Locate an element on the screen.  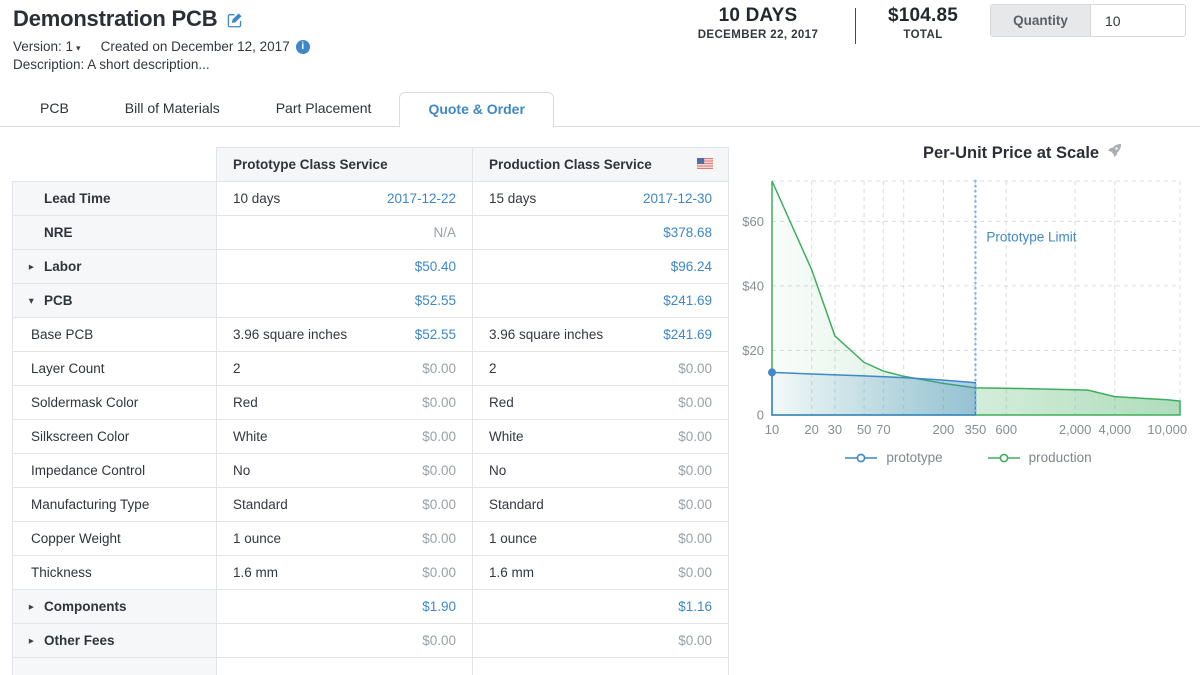
row-label: ▸ Labor is located at coordinates (114, 266).